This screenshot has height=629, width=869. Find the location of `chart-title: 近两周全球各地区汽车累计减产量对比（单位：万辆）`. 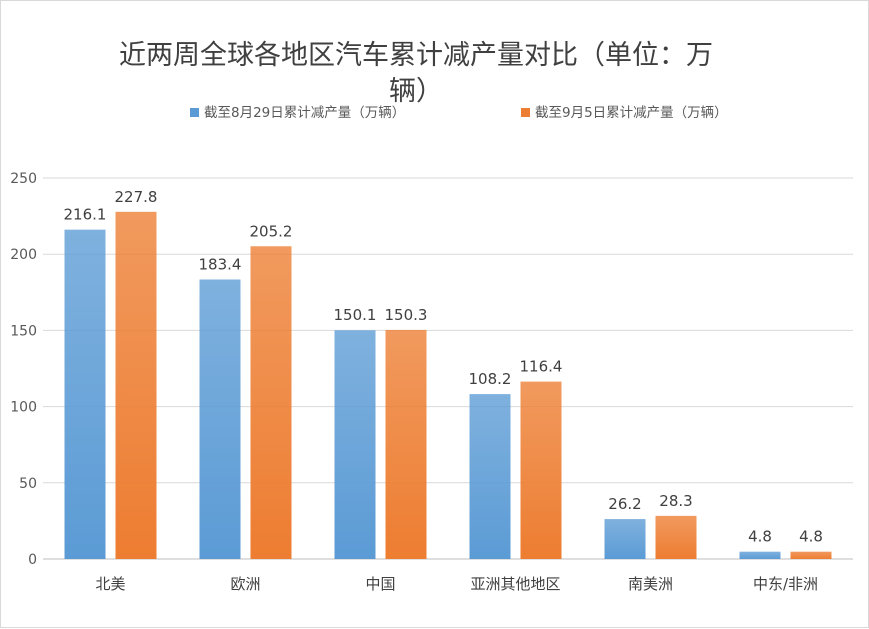

chart-title: 近两周全球各地区汽车累计减产量对比（单位：万辆） is located at coordinates (416, 73).